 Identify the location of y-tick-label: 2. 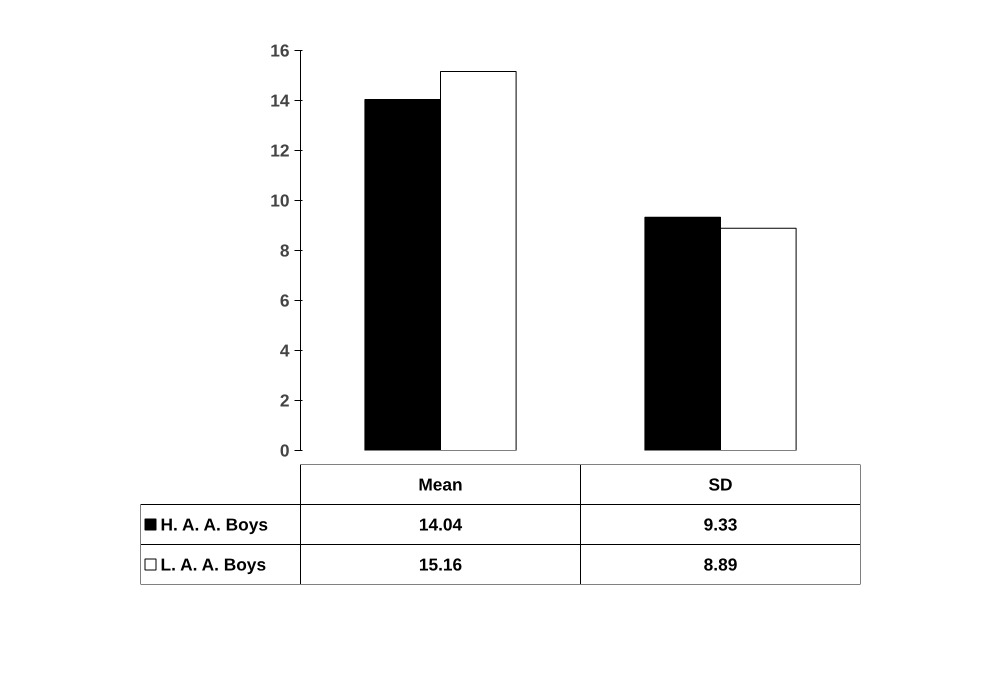
(285, 400).